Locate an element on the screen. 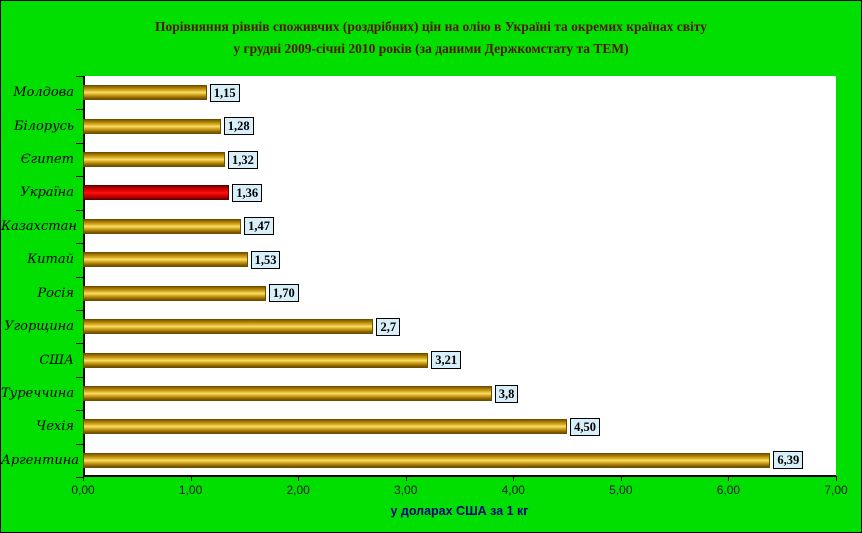 This screenshot has height=533, width=862. category-label: Угорщина is located at coordinates (39, 327).